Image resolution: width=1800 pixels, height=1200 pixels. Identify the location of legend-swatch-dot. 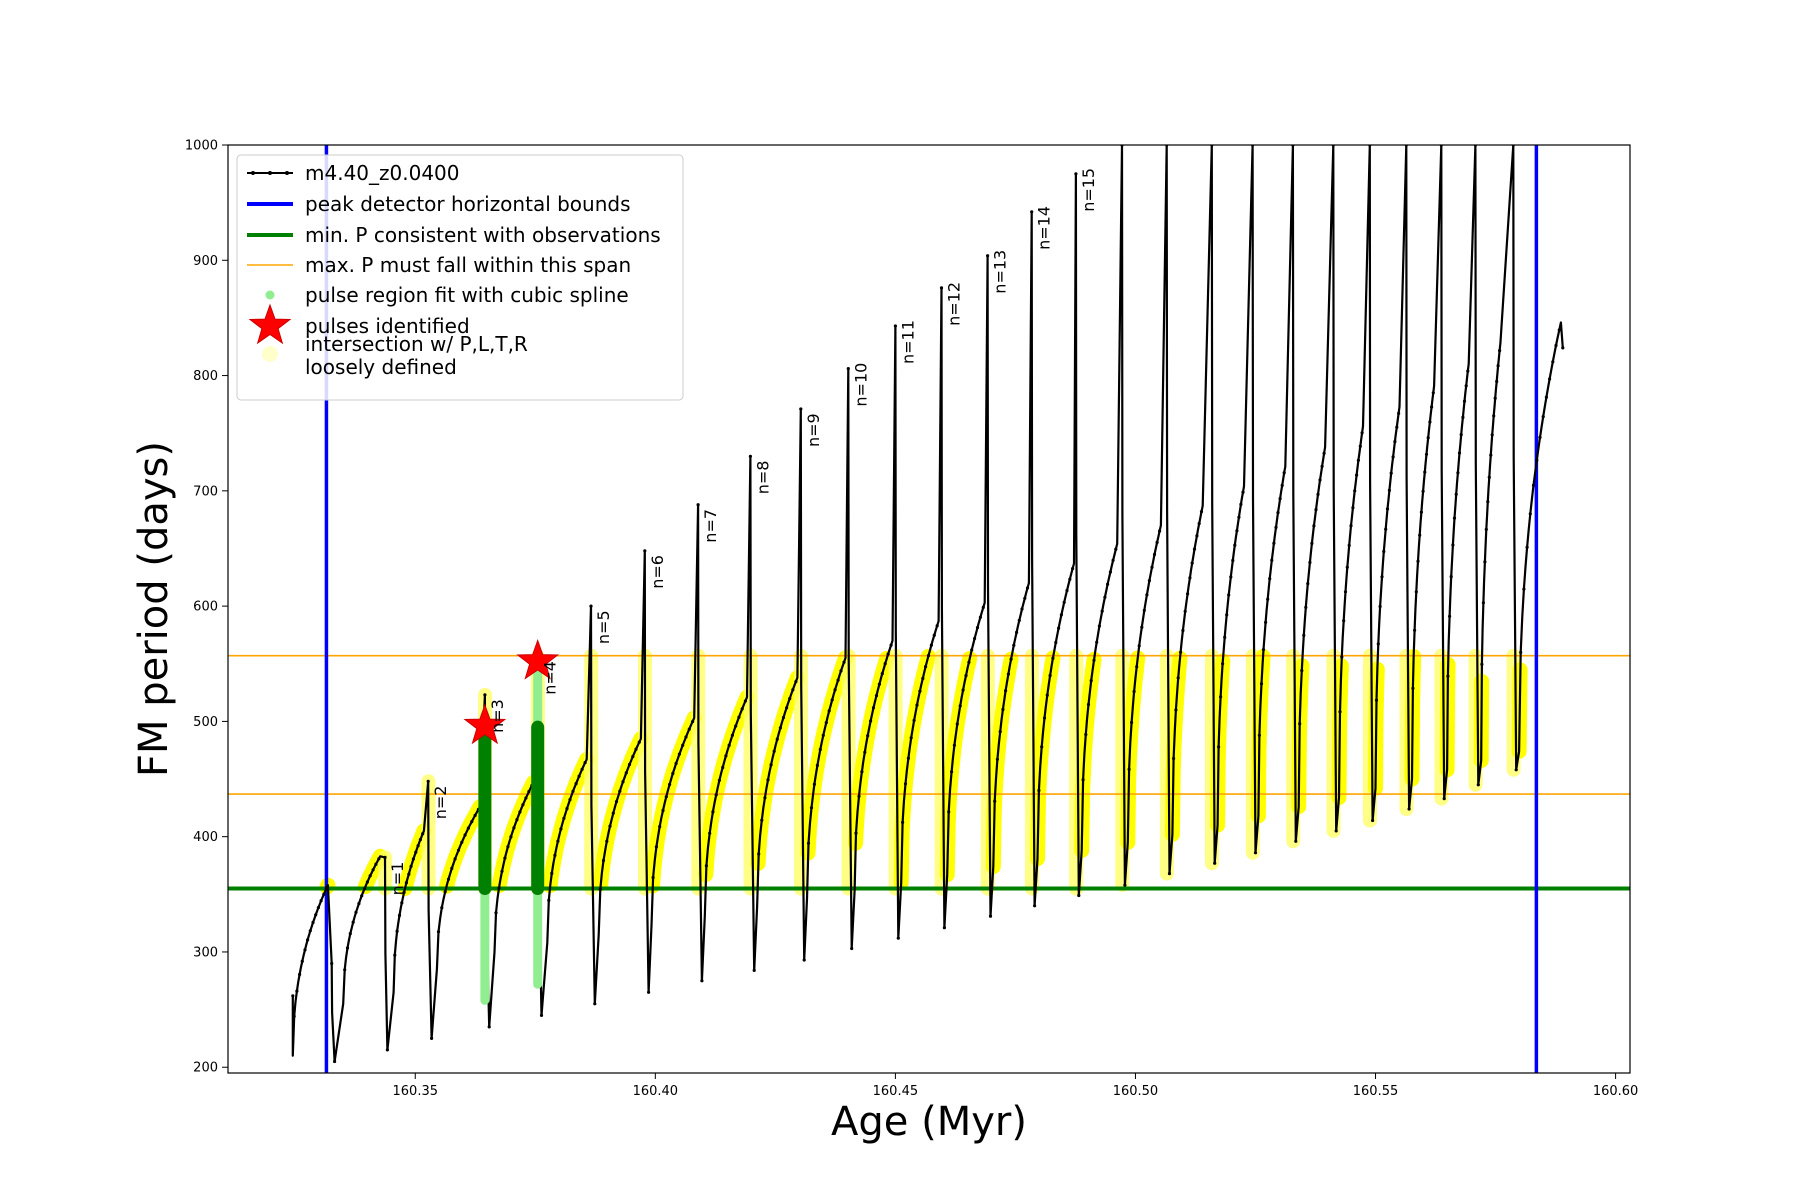
(270, 295).